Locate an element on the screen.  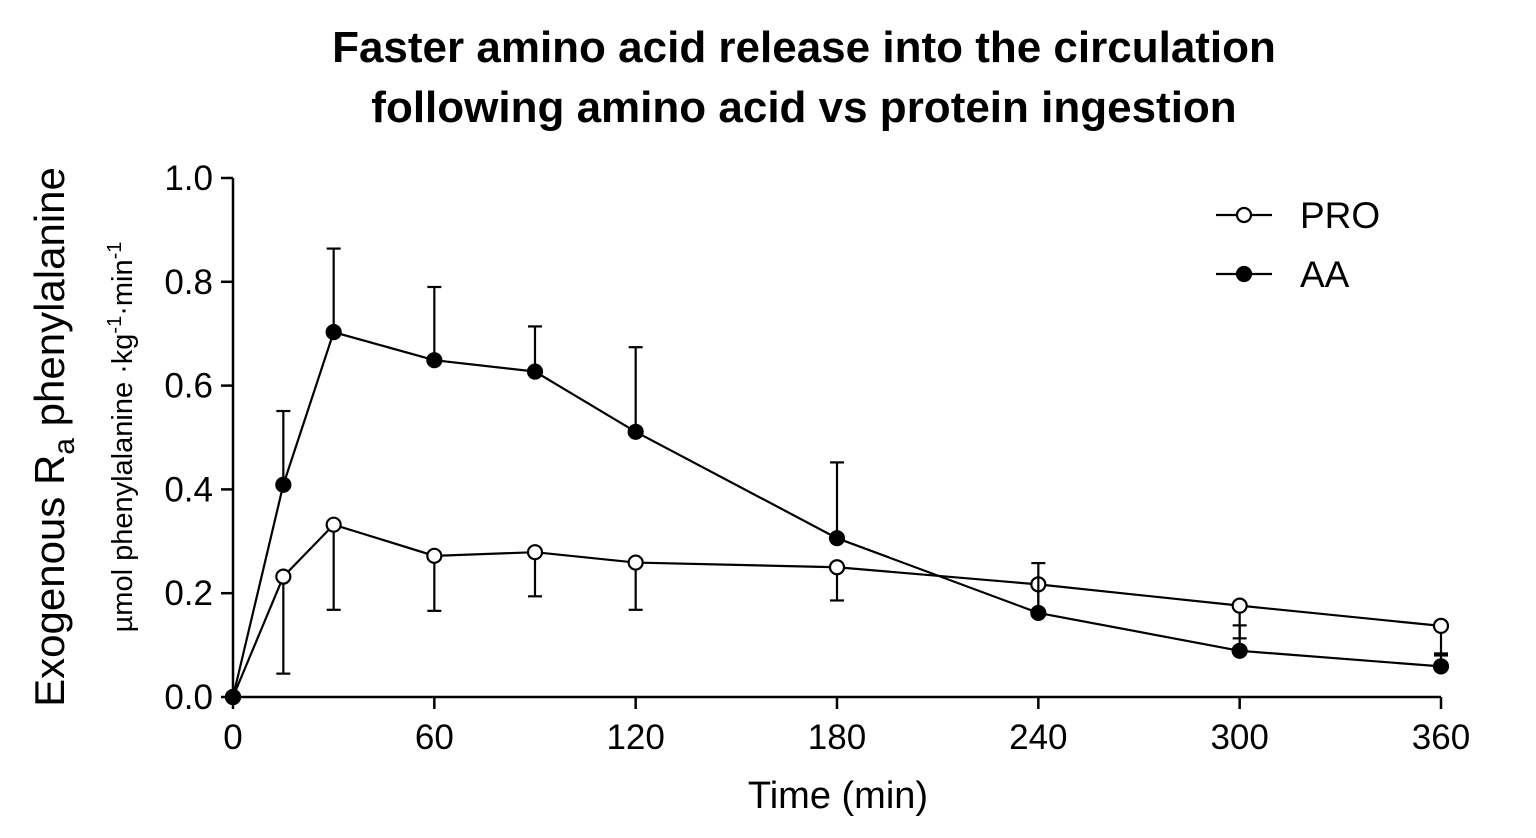
y-axis-units-text: µmol phenylalanine ·kg-1·min-1 is located at coordinates (121, 437).